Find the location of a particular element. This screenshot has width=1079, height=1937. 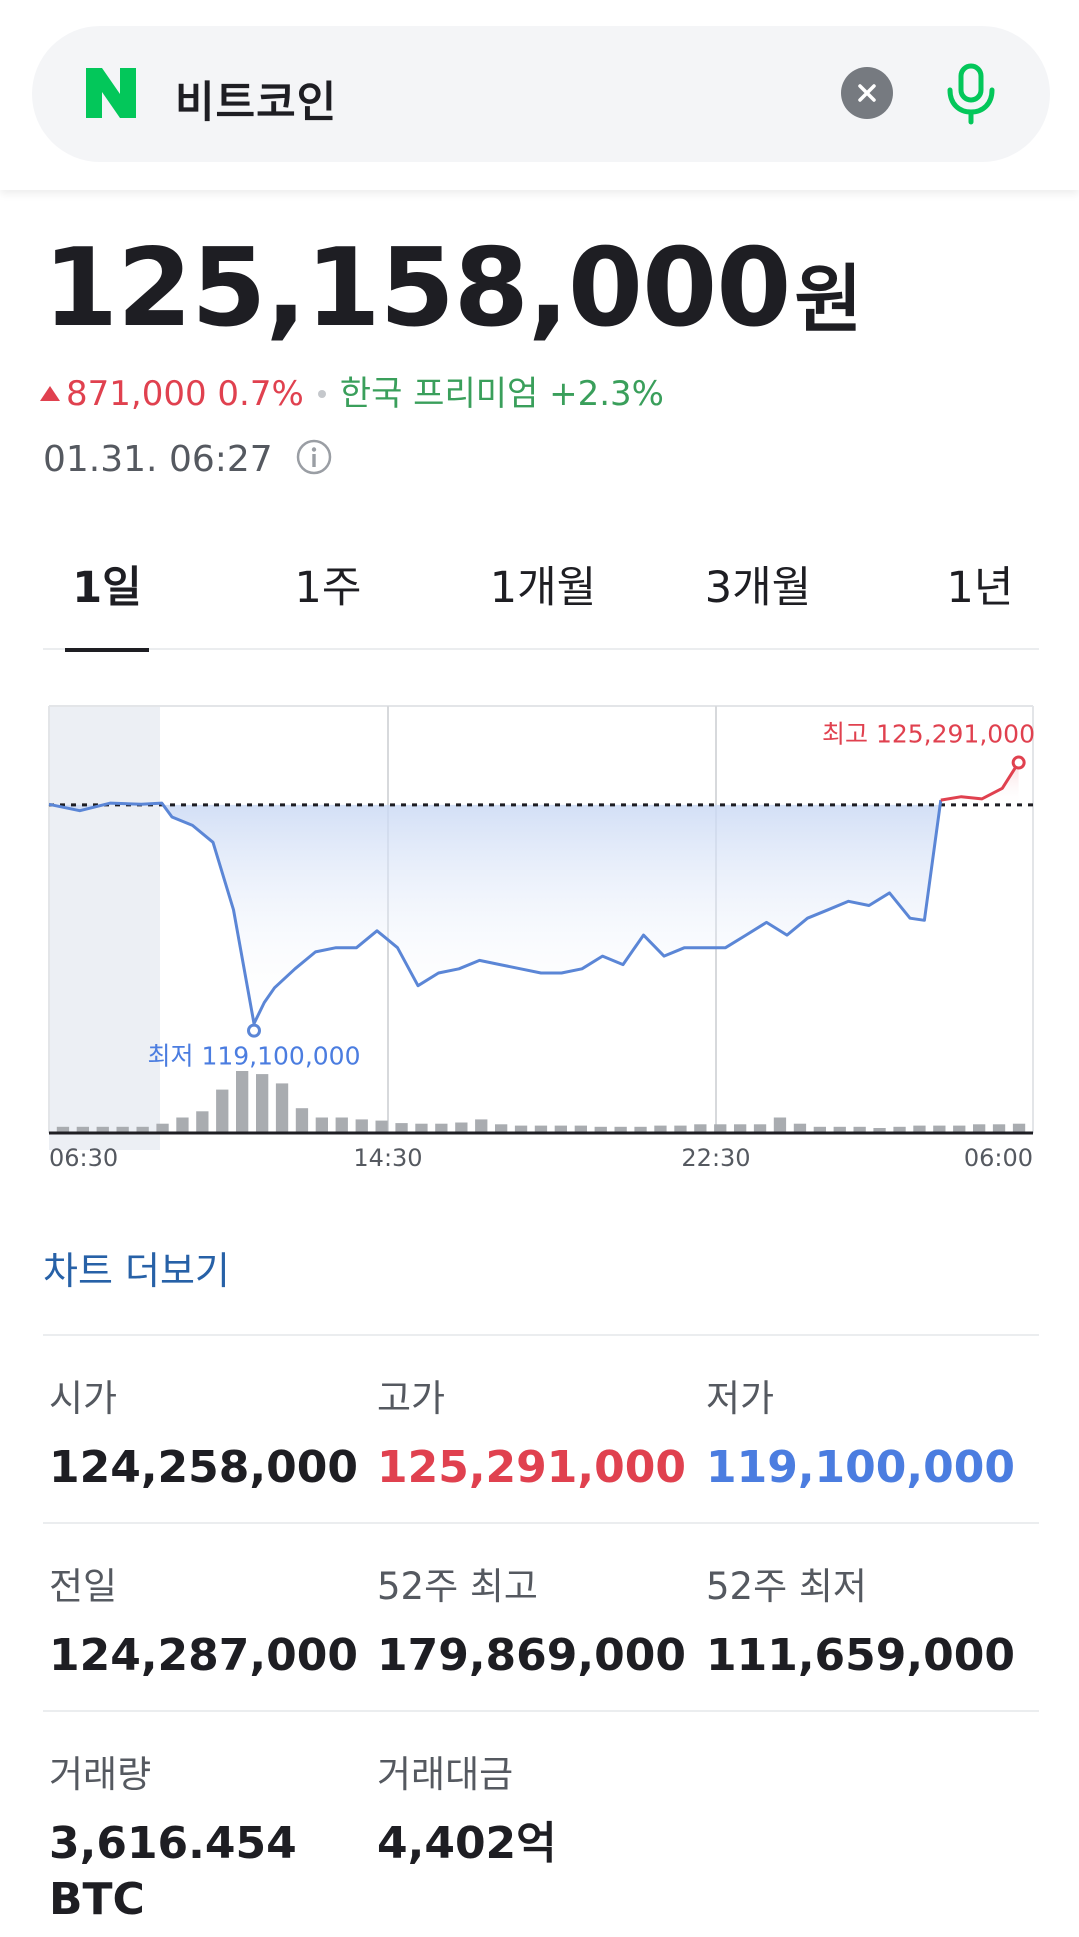

tab-1d: 1일 is located at coordinates (107, 605).